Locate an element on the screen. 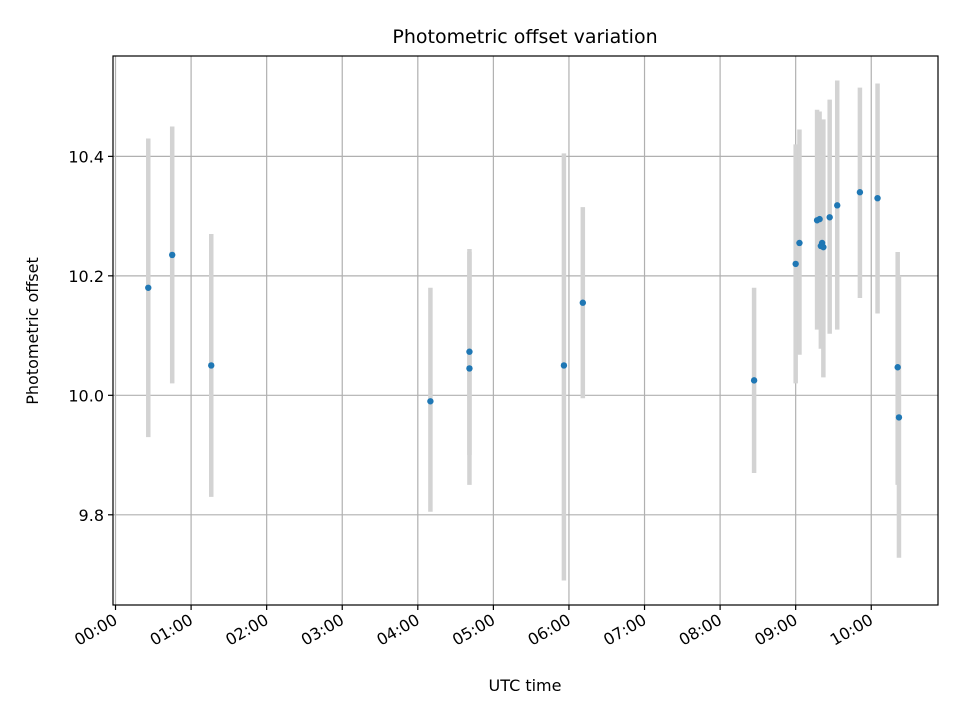 This screenshot has height=720, width=960. y-tick-label: 9.8 is located at coordinates (91, 515).